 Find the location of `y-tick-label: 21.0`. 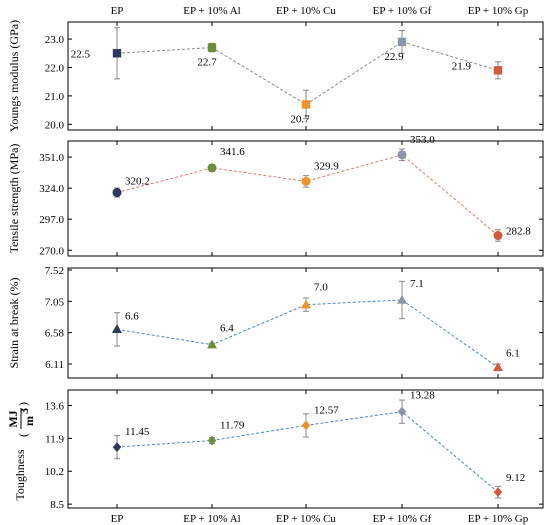

y-tick-label: 21.0 is located at coordinates (55, 97).